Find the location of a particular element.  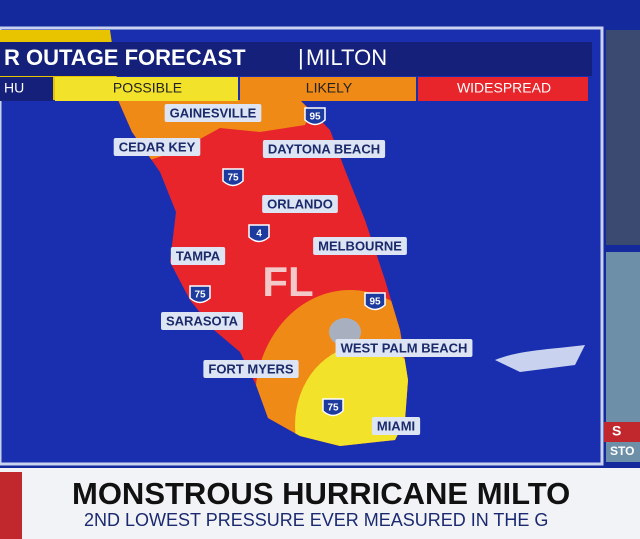

city-label: CEDAR KEY is located at coordinates (157, 146).